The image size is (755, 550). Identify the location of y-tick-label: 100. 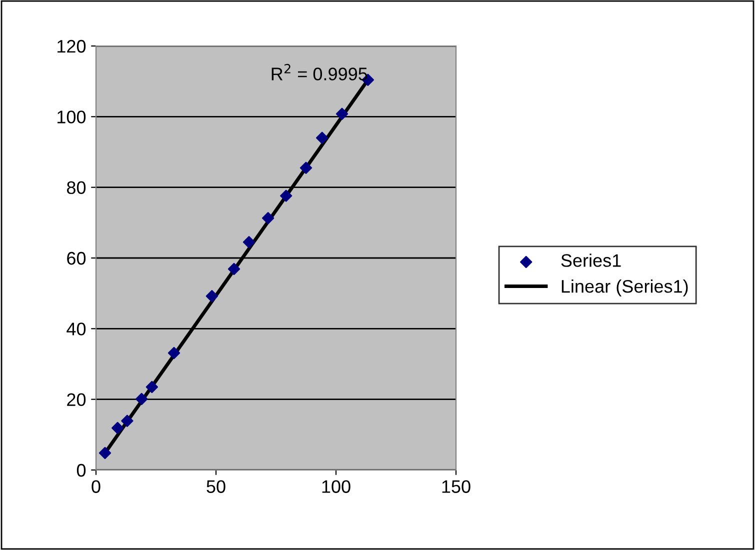
(72, 117).